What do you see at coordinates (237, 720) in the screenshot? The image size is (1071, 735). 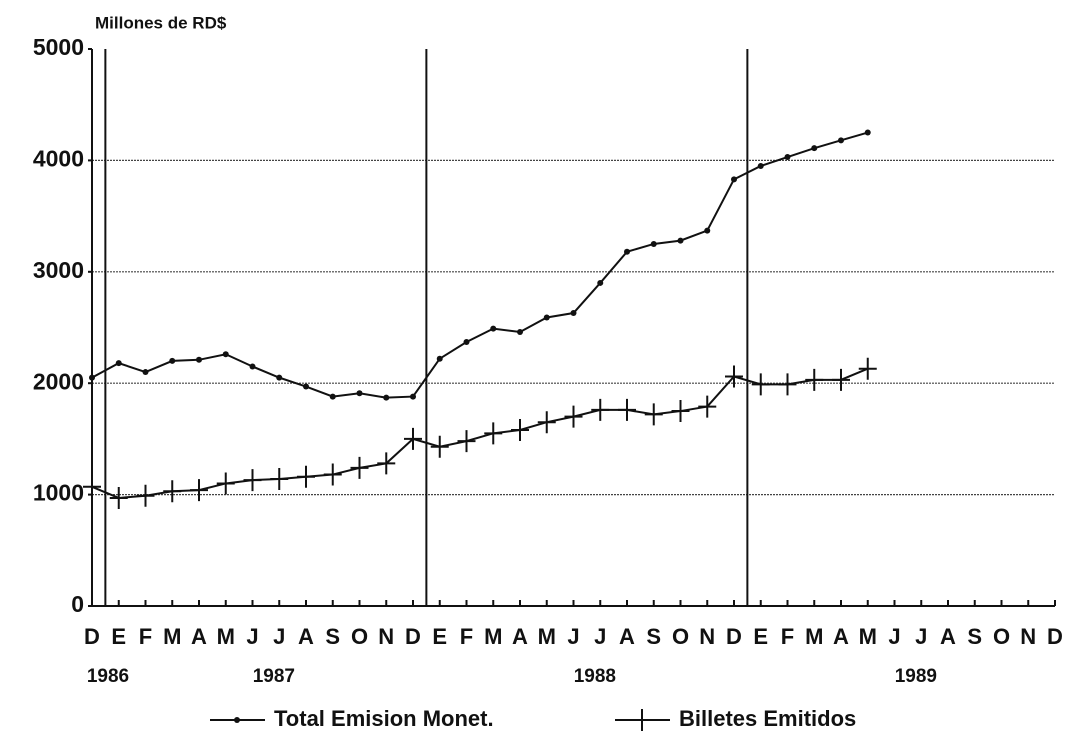 I see `legend-marker` at bounding box center [237, 720].